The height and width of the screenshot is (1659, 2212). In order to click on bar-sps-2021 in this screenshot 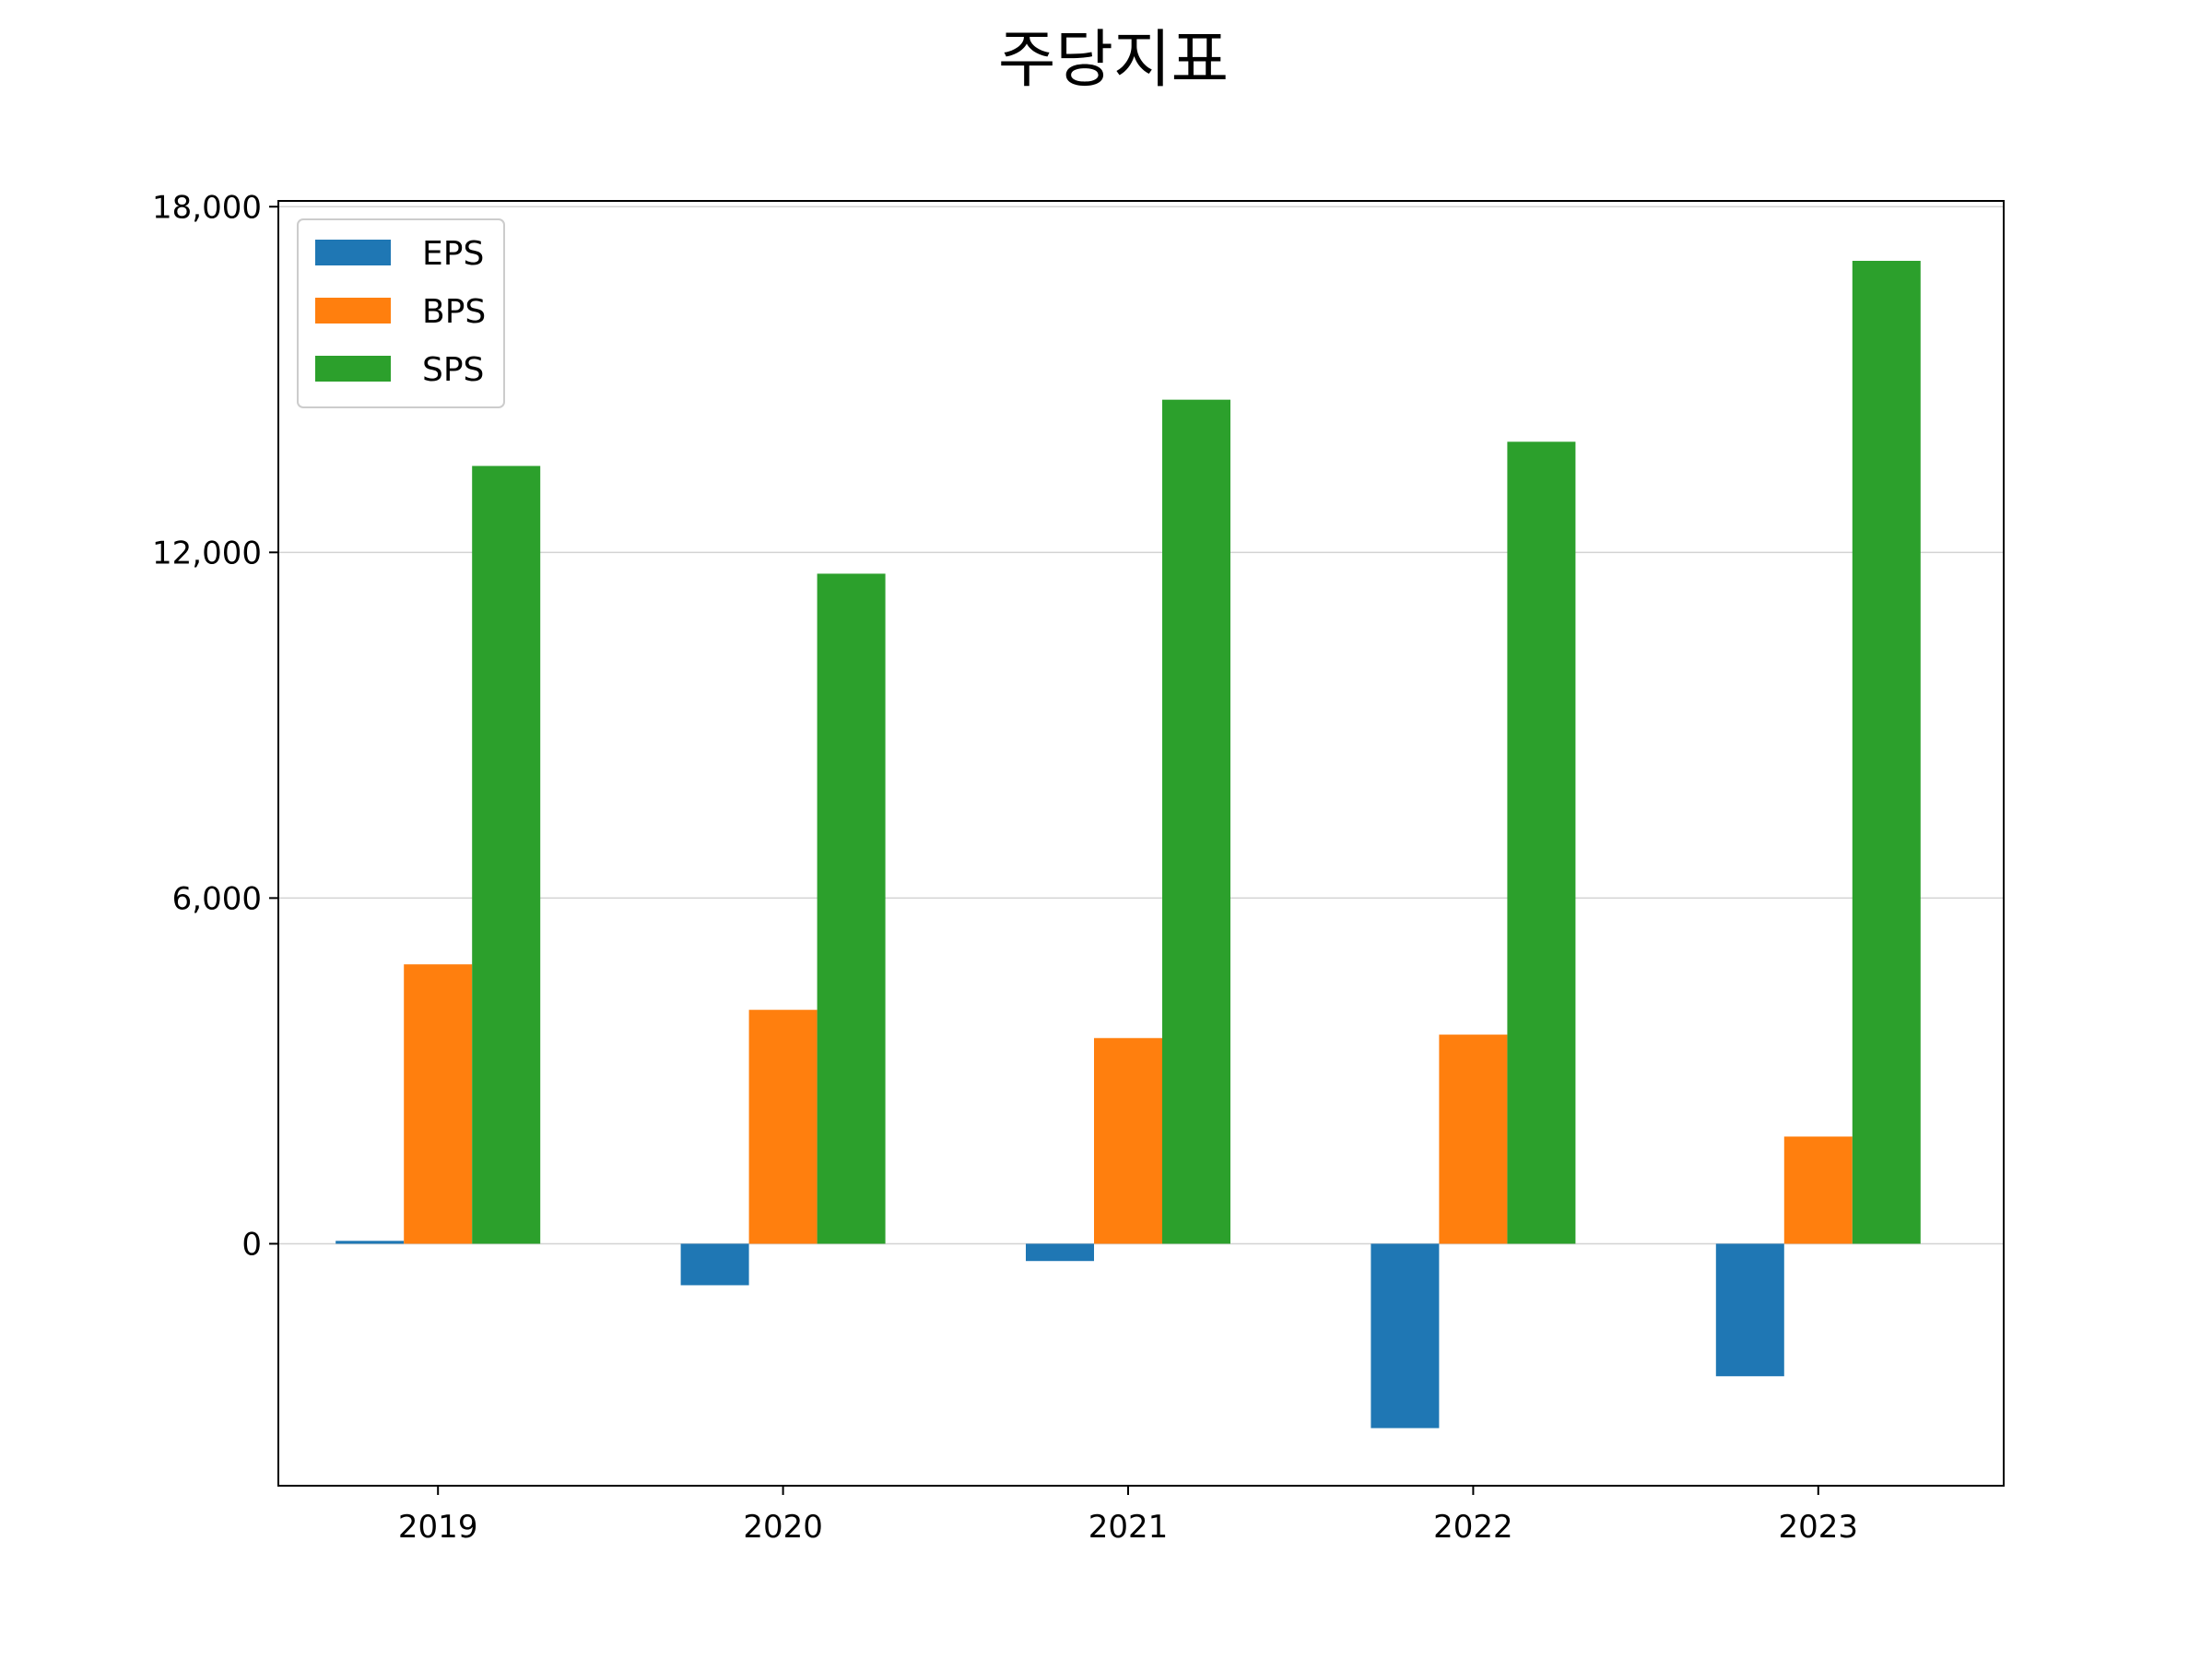, I will do `click(1196, 821)`.